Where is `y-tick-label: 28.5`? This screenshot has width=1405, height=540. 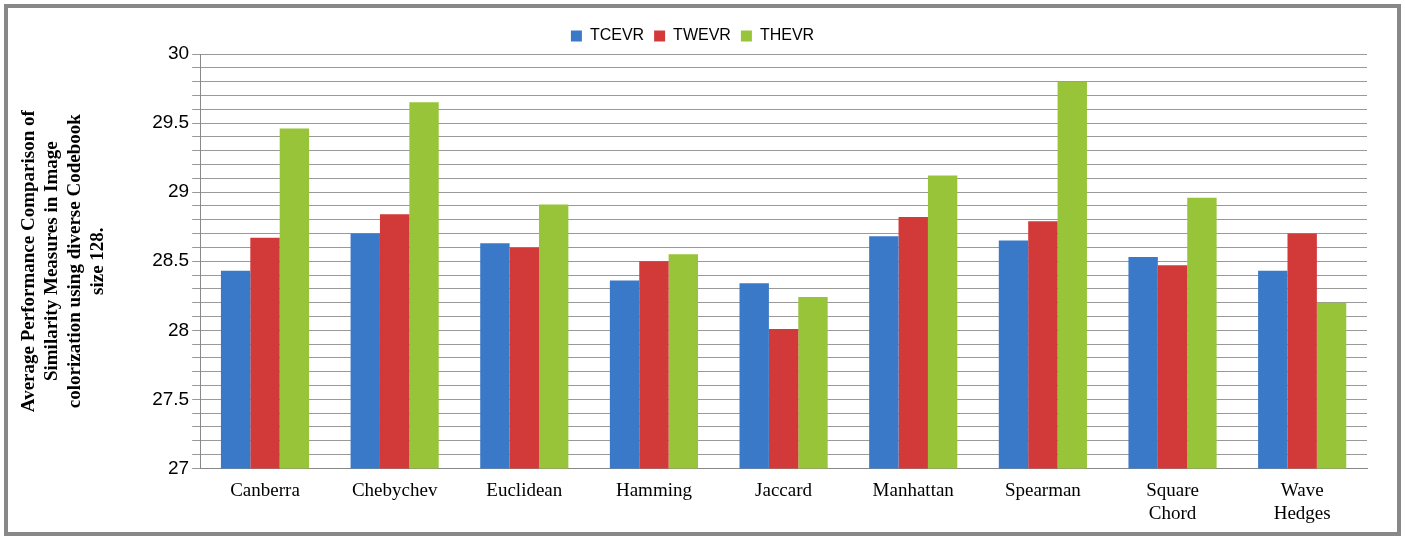
y-tick-label: 28.5 is located at coordinates (171, 260).